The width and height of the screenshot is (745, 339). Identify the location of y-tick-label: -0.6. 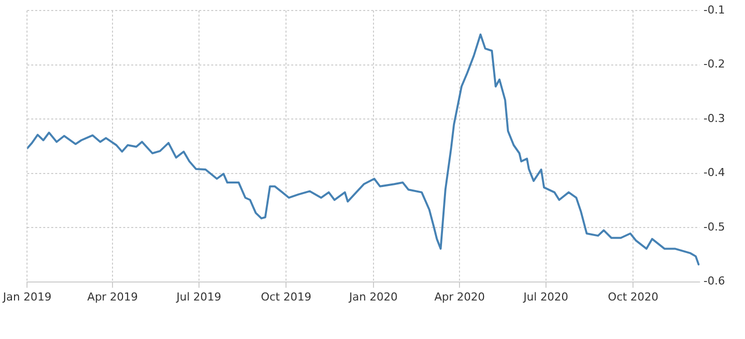
(715, 281).